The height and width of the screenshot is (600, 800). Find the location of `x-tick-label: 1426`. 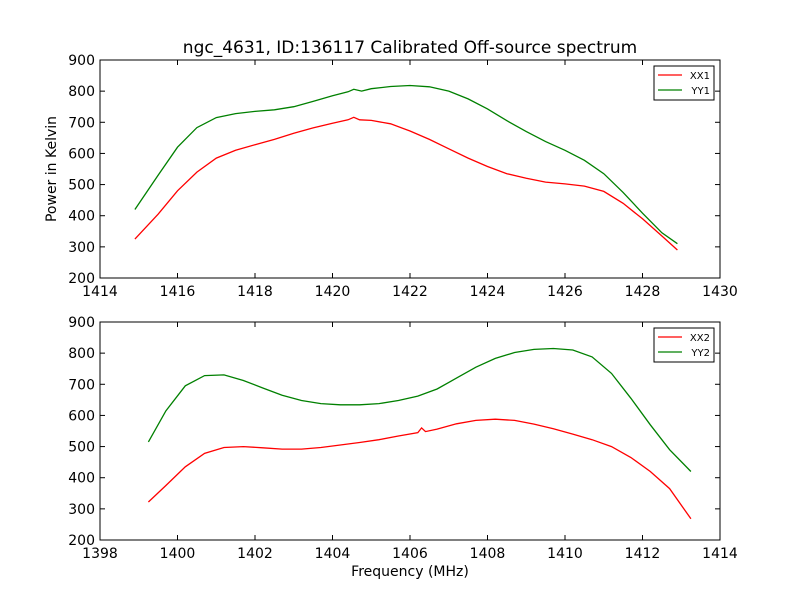

x-tick-label: 1426 is located at coordinates (565, 292).